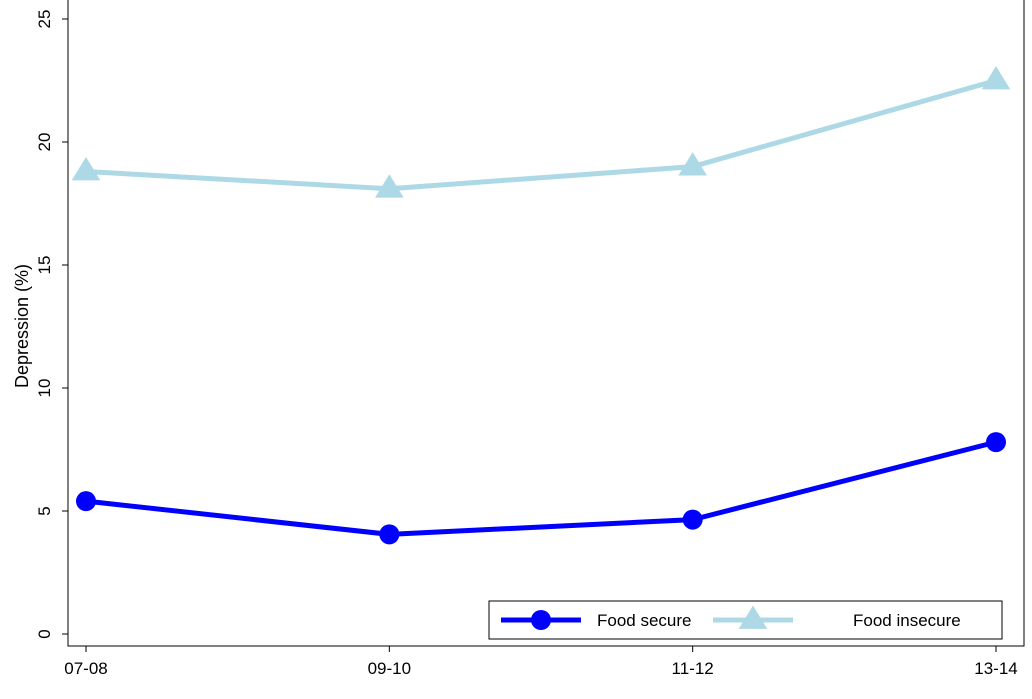  What do you see at coordinates (907, 620) in the screenshot?
I see `legend-label: Food insecure` at bounding box center [907, 620].